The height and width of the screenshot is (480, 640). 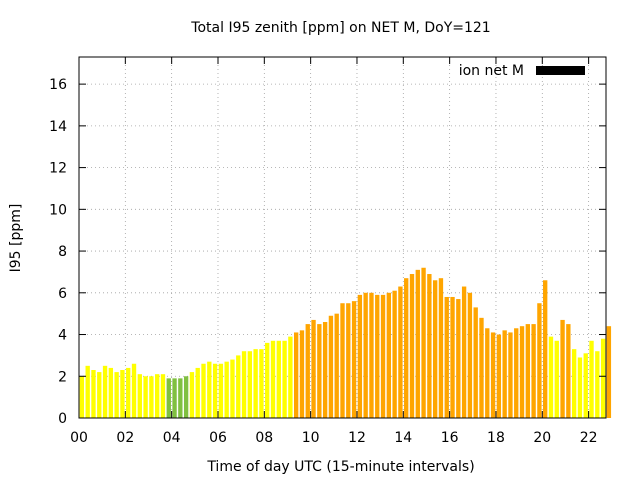 I want to click on x-tick-label: 04, so click(x=172, y=438).